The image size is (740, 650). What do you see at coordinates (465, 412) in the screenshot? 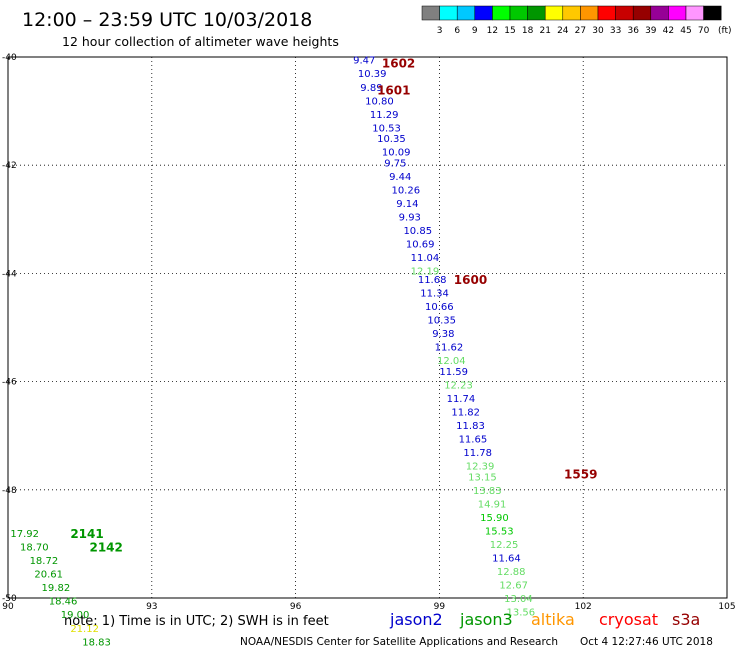
I see `wave-height-value: 11.82` at bounding box center [465, 412].